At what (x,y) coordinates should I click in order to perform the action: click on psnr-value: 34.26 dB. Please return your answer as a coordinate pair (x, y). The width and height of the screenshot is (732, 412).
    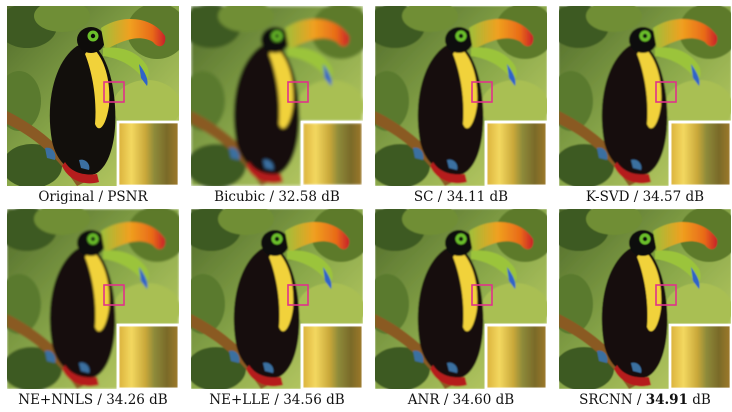
    Looking at the image, I should click on (137, 400).